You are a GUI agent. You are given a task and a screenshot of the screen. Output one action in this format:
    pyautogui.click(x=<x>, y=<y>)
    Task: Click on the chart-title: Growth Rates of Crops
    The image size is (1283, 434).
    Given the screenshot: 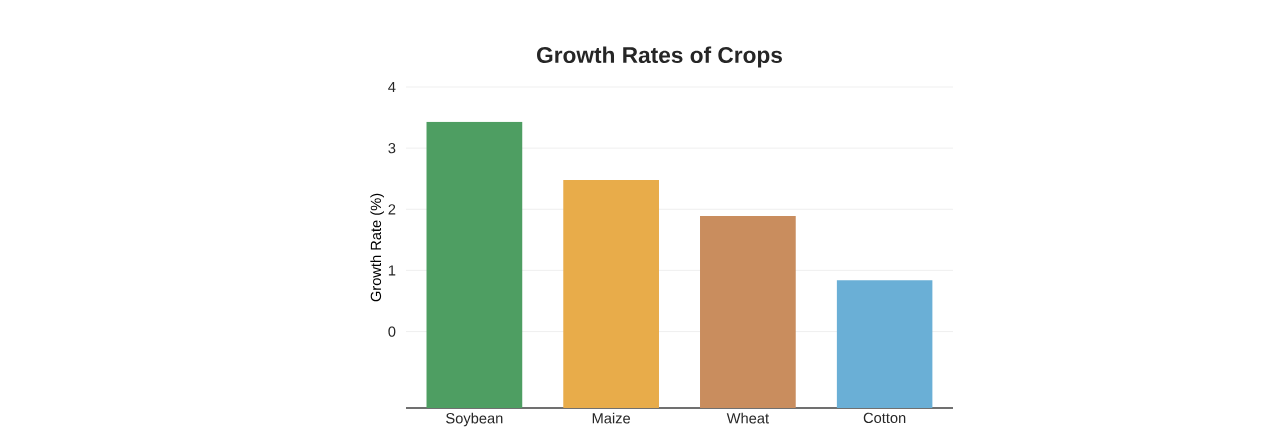 What is the action you would take?
    pyautogui.click(x=659, y=57)
    